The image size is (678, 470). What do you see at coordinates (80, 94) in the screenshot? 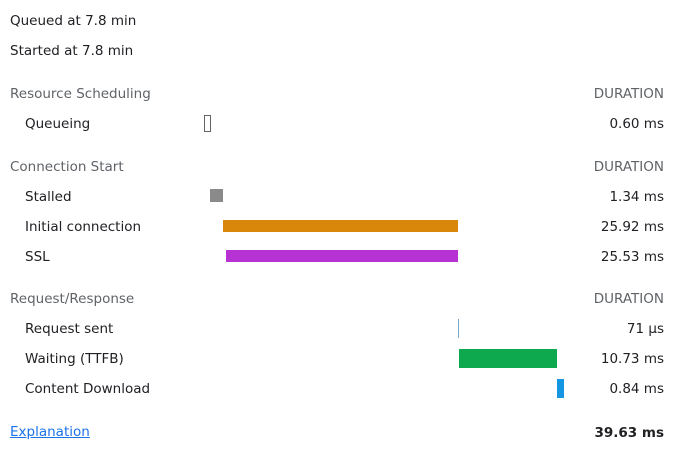
I see `section-title-resource-scheduling: Resource Scheduling` at bounding box center [80, 94].